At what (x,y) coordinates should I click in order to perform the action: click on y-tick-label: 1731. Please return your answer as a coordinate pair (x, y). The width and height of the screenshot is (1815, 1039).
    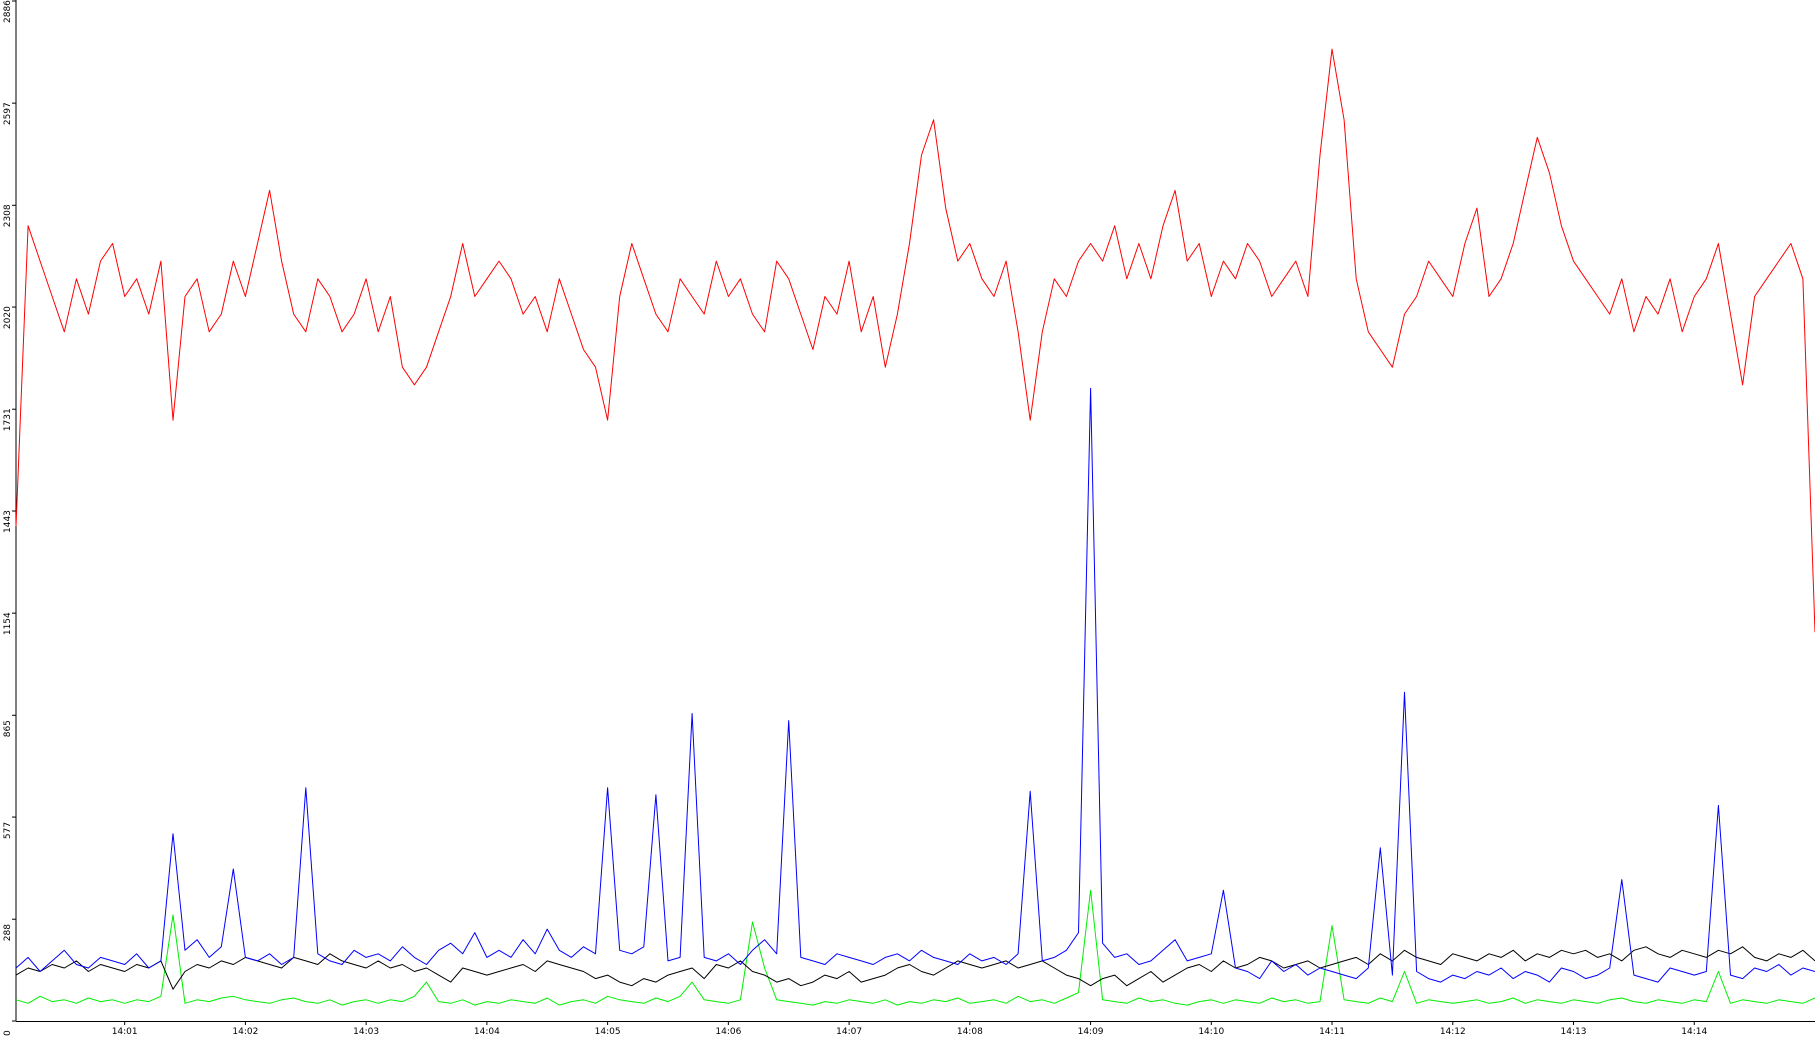
    Looking at the image, I should click on (8, 419).